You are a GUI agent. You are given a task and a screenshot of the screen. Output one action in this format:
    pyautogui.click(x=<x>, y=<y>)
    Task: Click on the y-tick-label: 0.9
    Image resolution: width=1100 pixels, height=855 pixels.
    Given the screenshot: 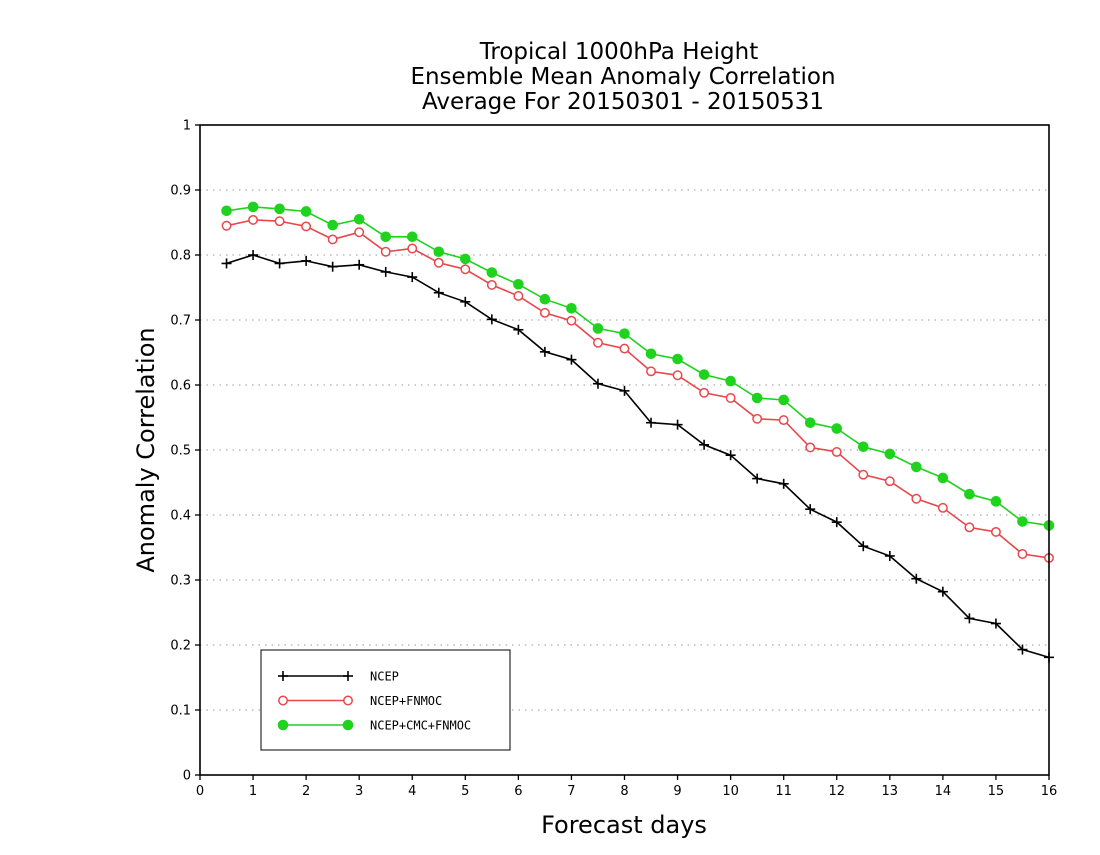 What is the action you would take?
    pyautogui.click(x=180, y=191)
    